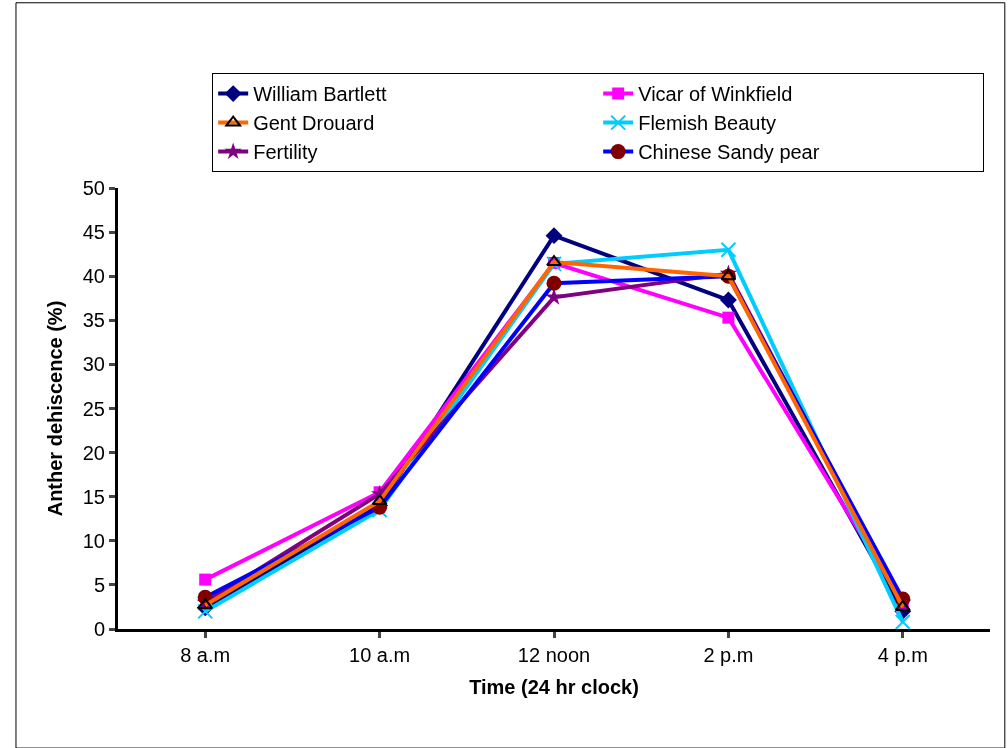 This screenshot has width=1008, height=748. Describe the element at coordinates (902, 655) in the screenshot. I see `x-tick-label: 4 p.m` at that location.